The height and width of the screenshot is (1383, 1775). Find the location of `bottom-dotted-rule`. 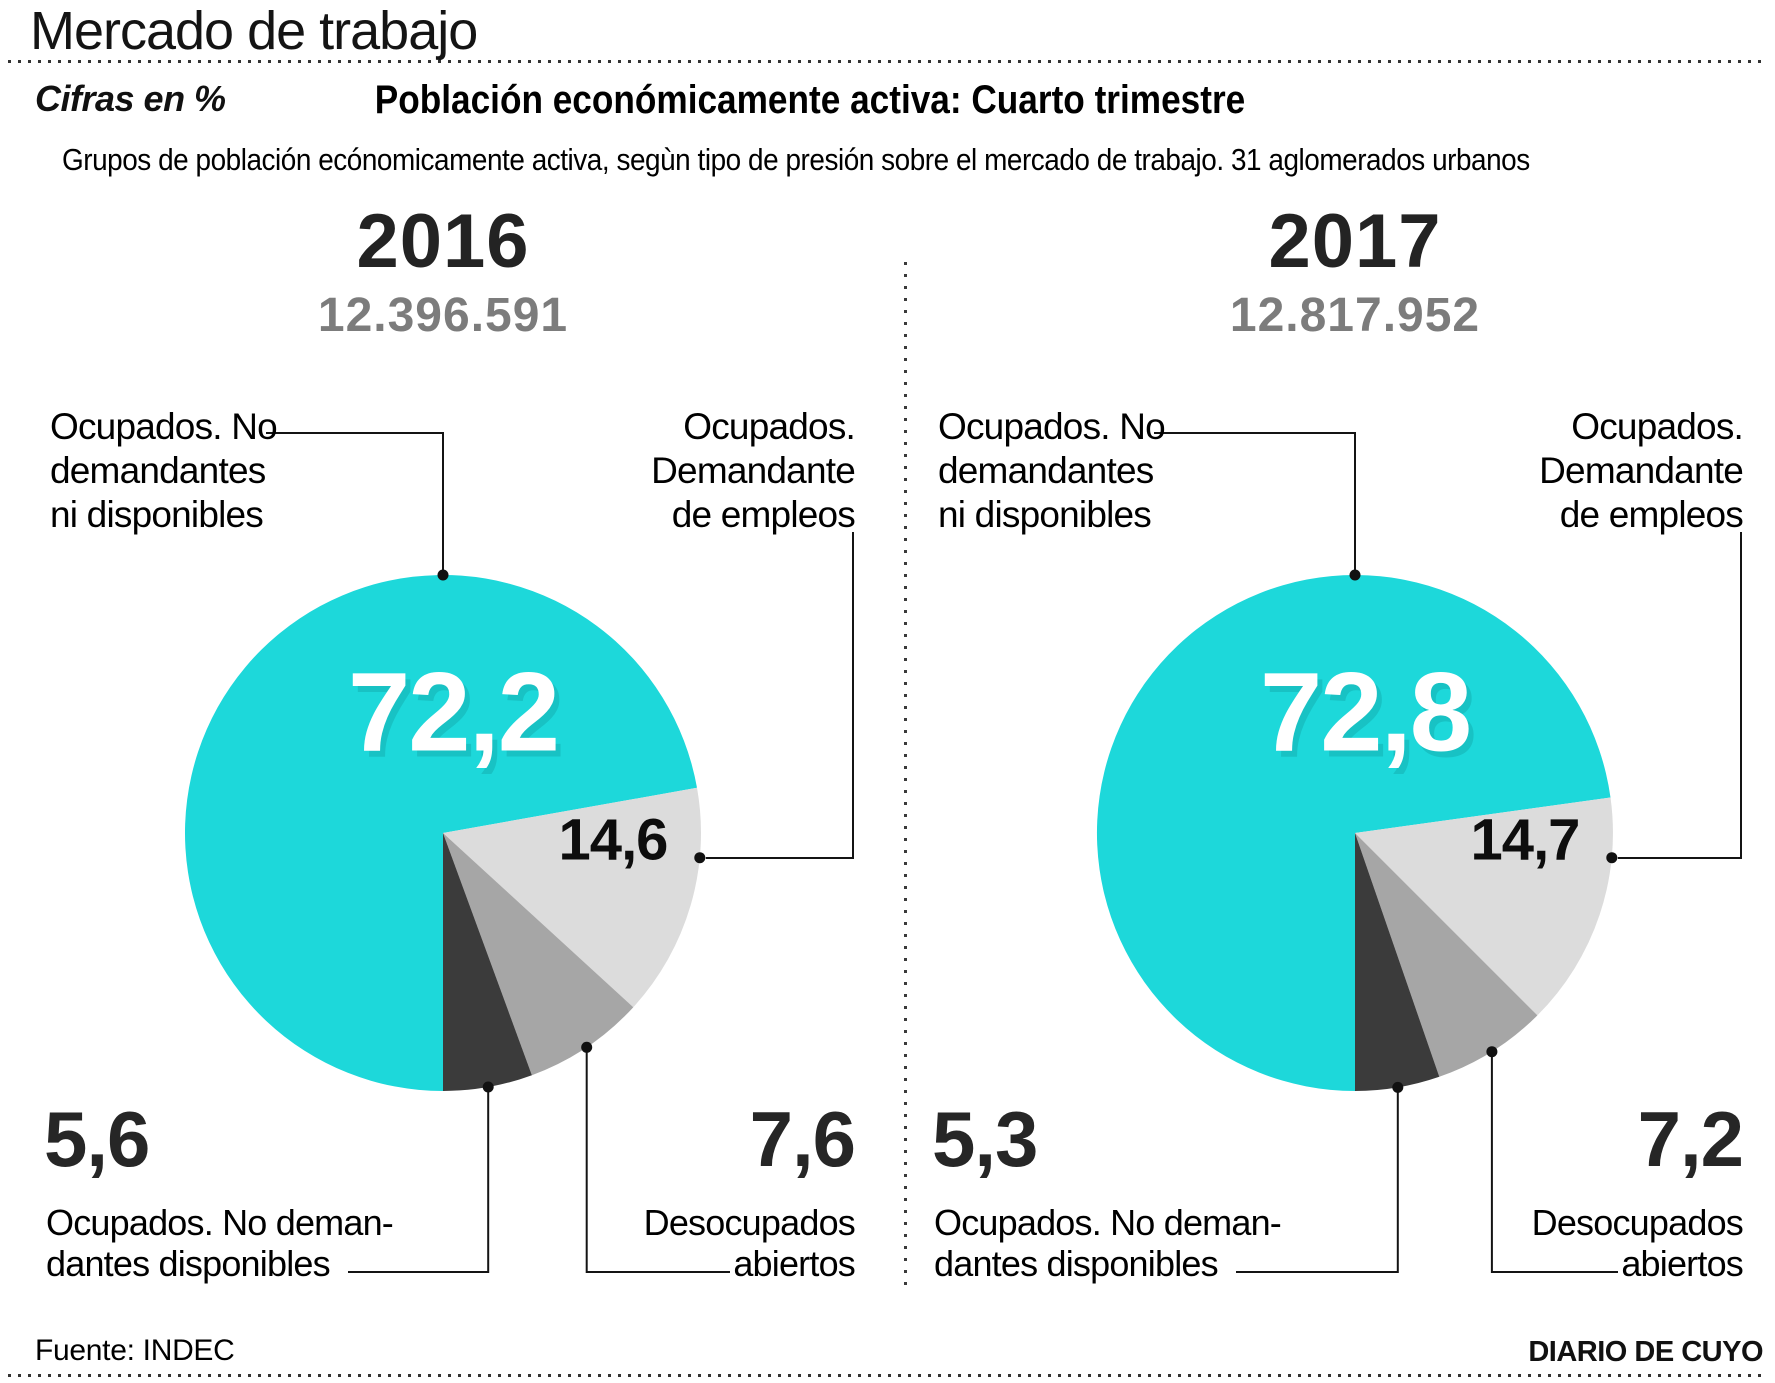

bottom-dotted-rule is located at coordinates (887, 1375).